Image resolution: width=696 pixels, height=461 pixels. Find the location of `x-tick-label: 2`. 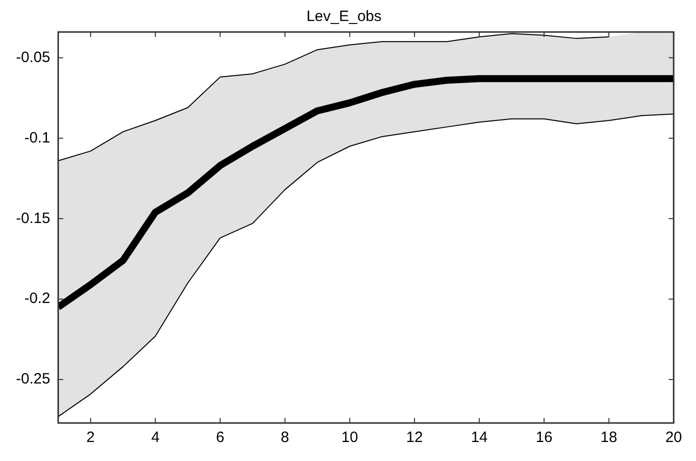

x-tick-label: 2 is located at coordinates (90, 437).